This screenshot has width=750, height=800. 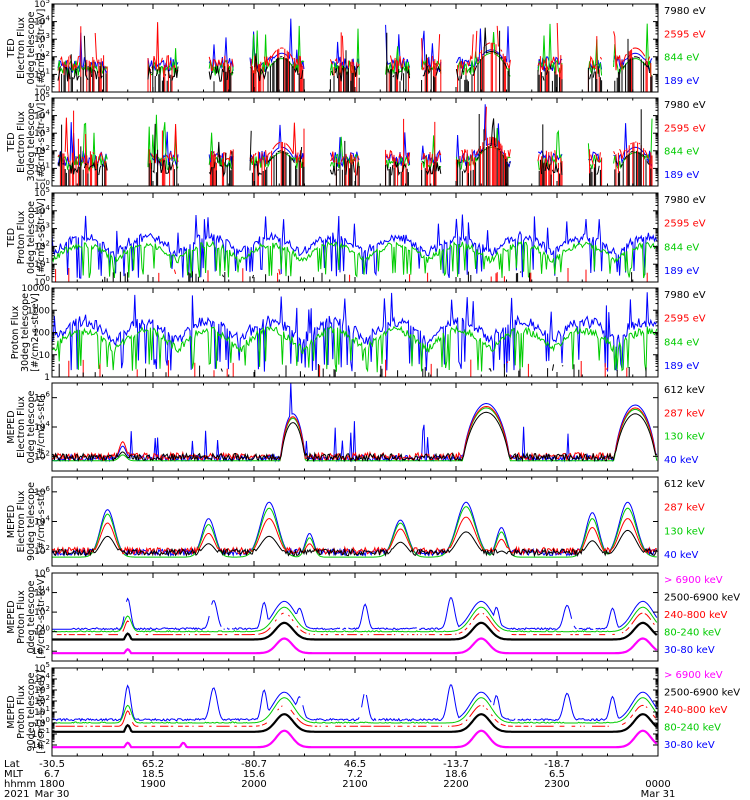 I want to click on panel-3-traces, so click(x=355, y=248).